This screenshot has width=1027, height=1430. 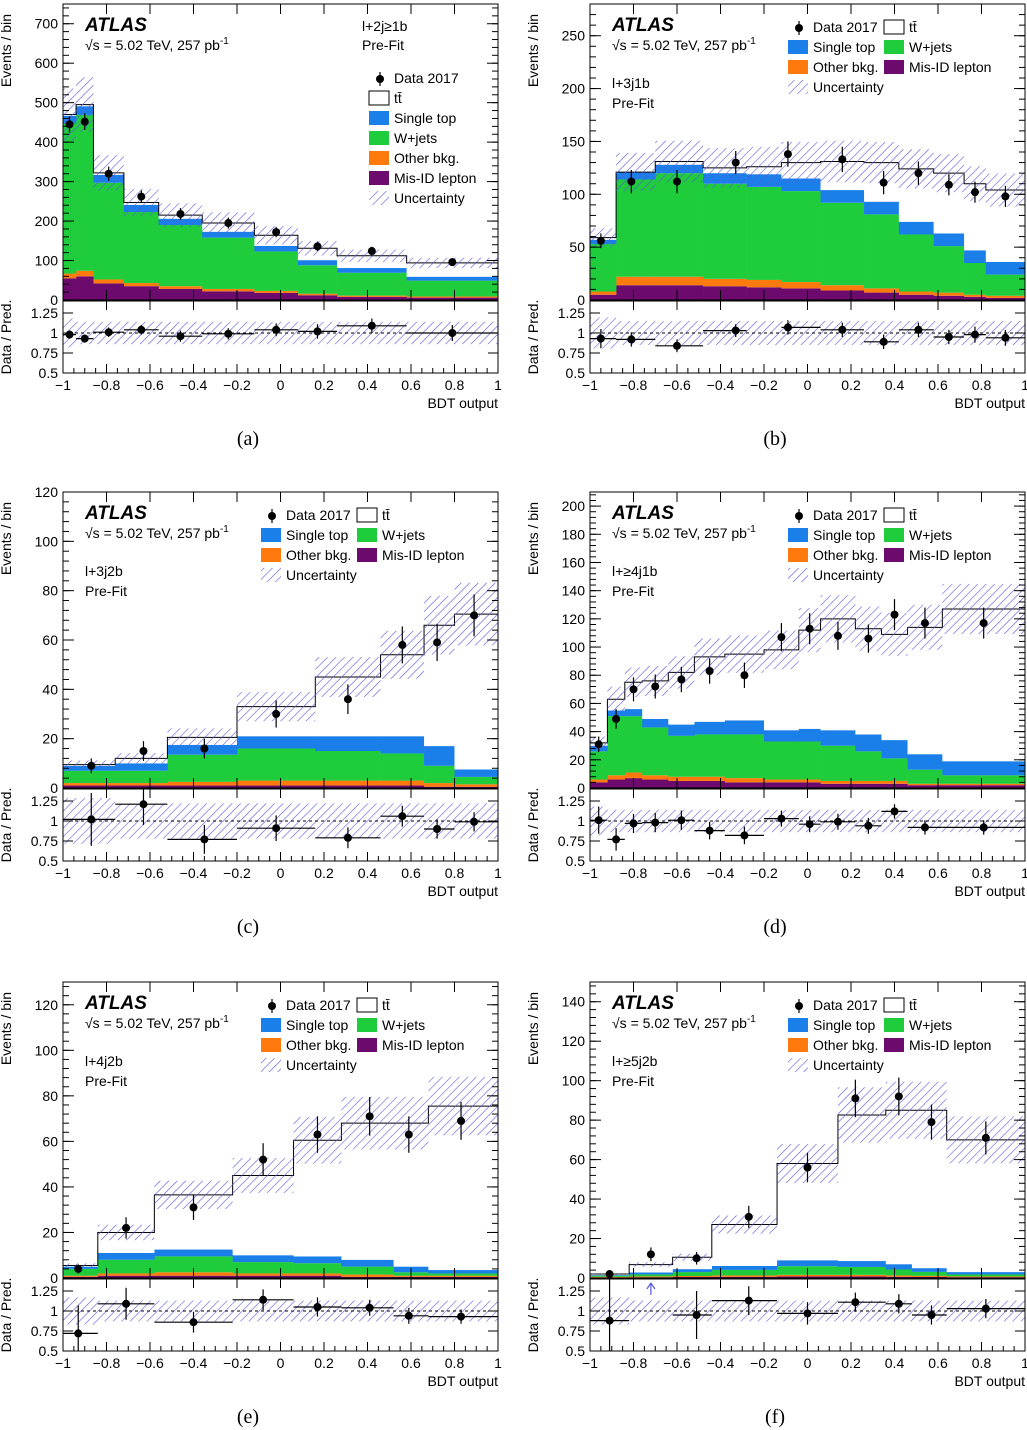 What do you see at coordinates (411, 873) in the screenshot?
I see `x-tick-label: 0.6` at bounding box center [411, 873].